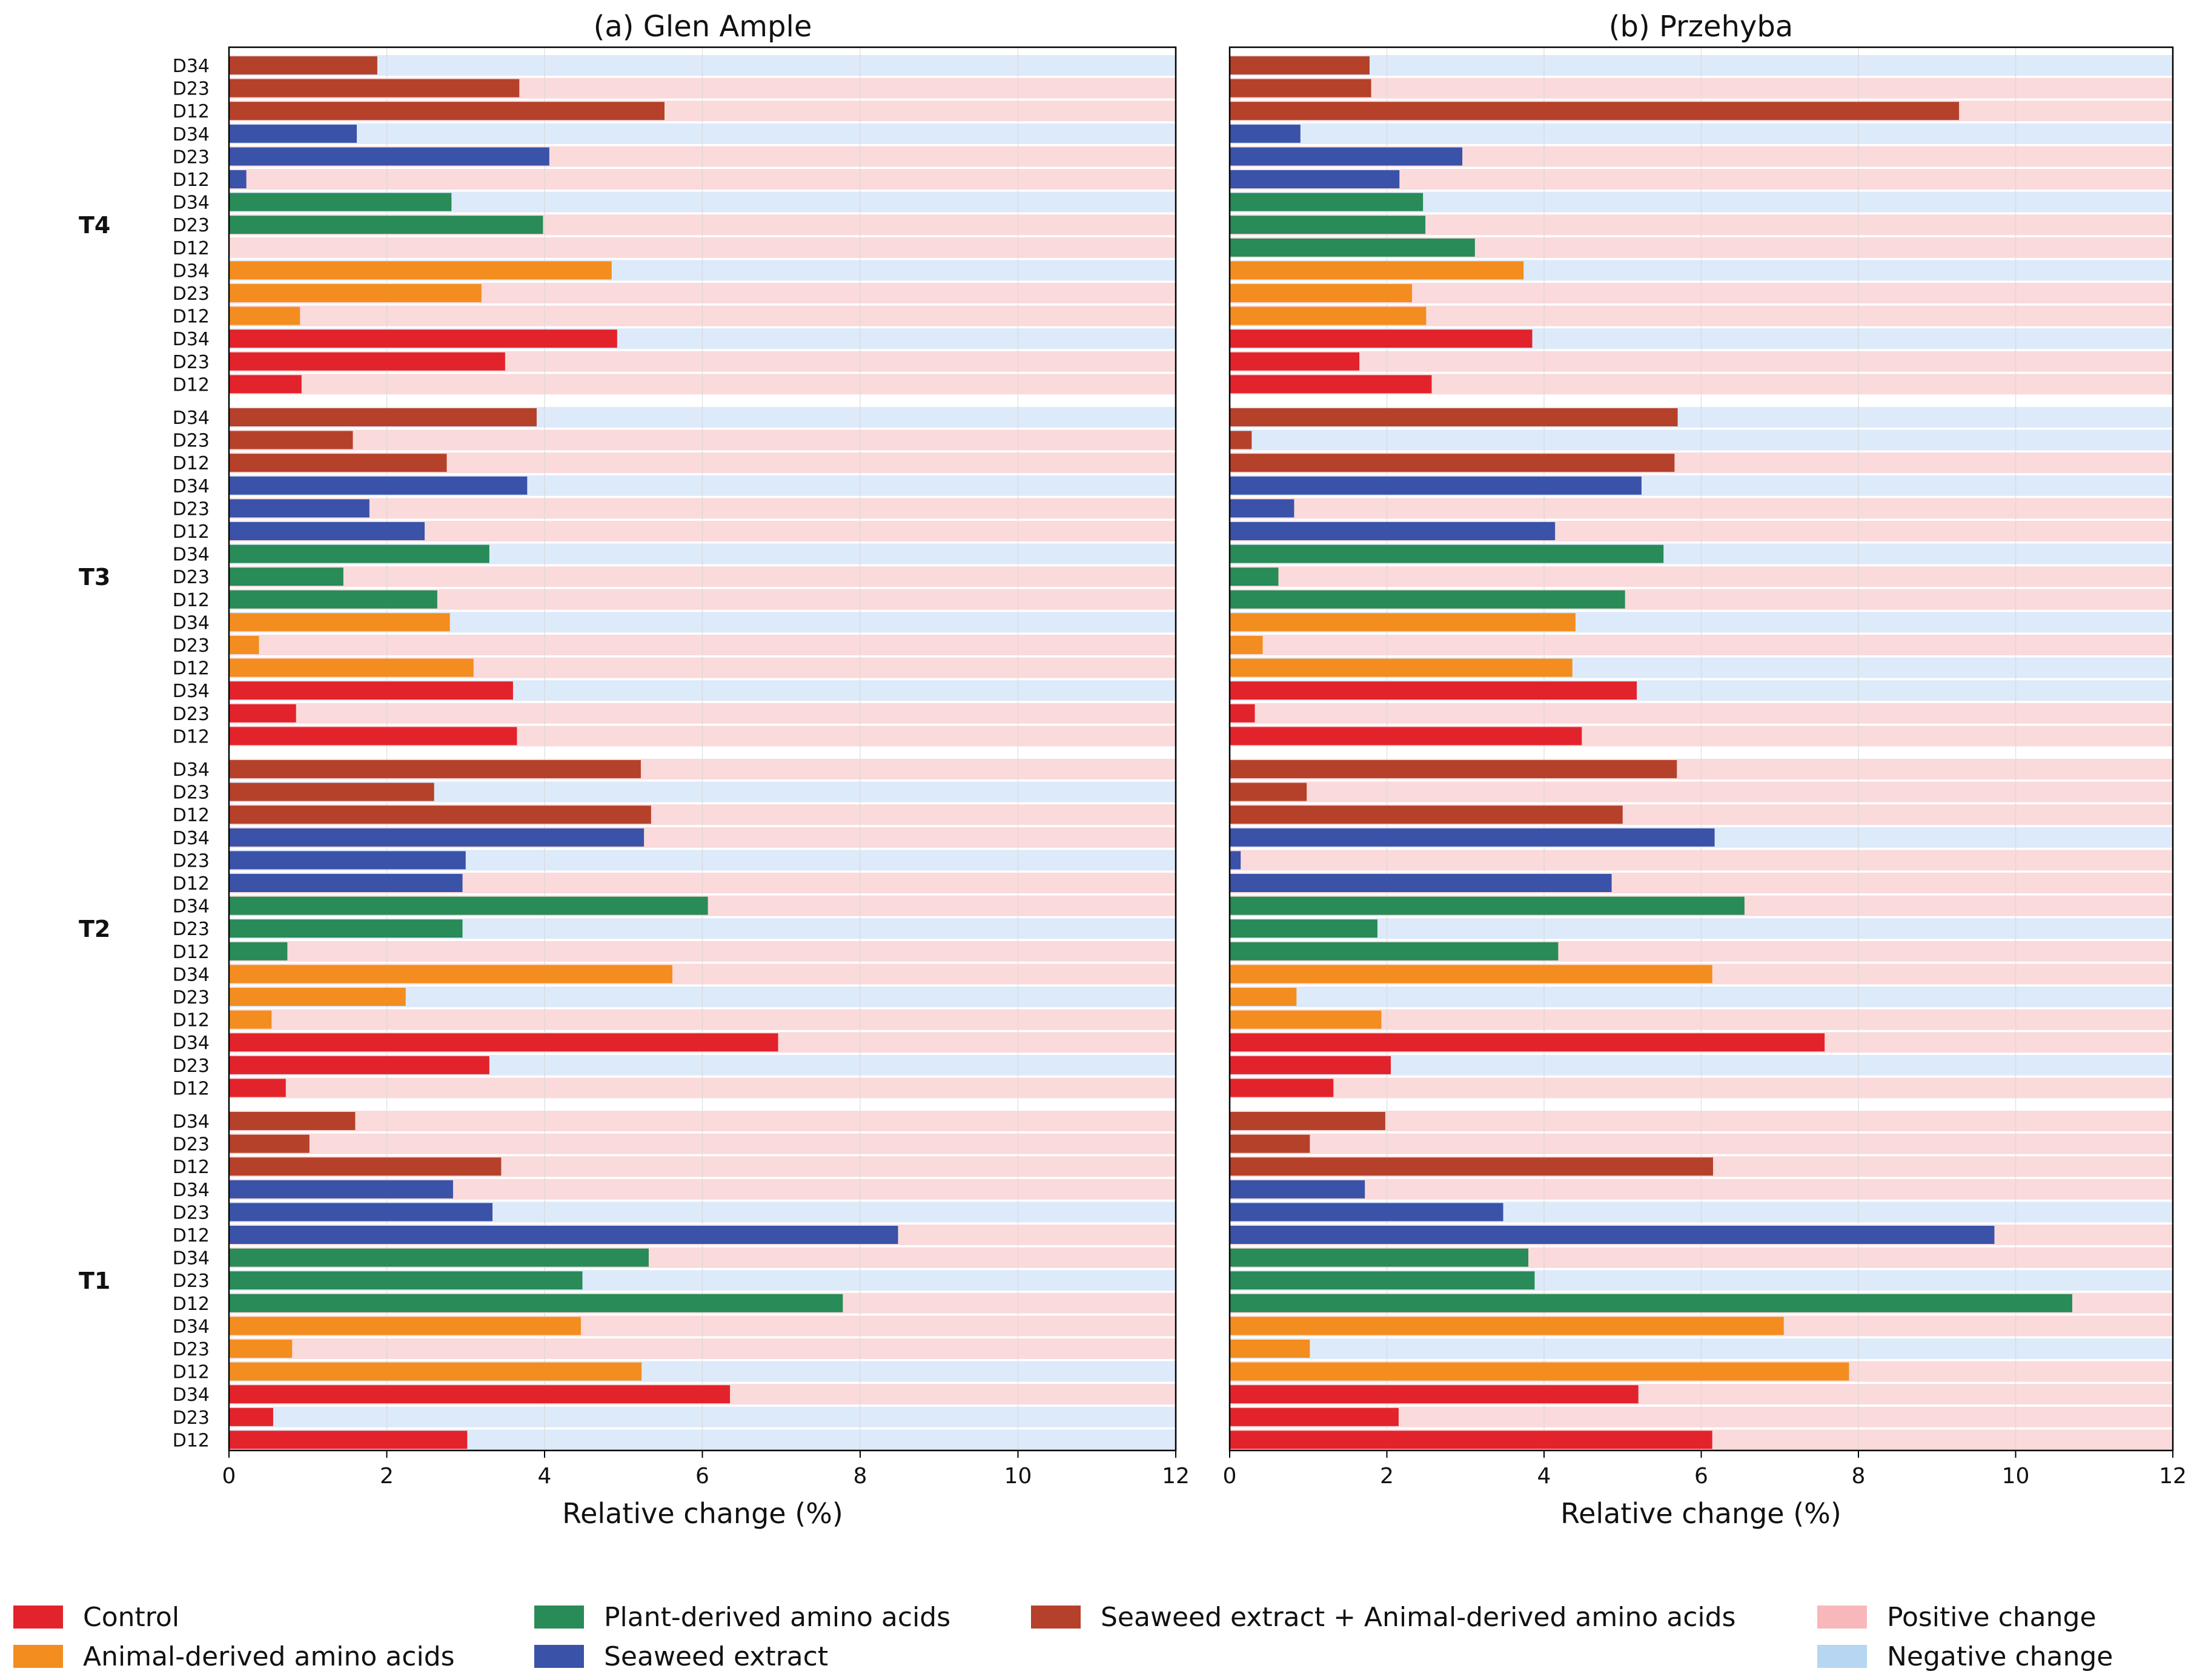 Image resolution: width=2191 pixels, height=1680 pixels. Describe the element at coordinates (95, 225) in the screenshot. I see `group-label: T4` at that location.